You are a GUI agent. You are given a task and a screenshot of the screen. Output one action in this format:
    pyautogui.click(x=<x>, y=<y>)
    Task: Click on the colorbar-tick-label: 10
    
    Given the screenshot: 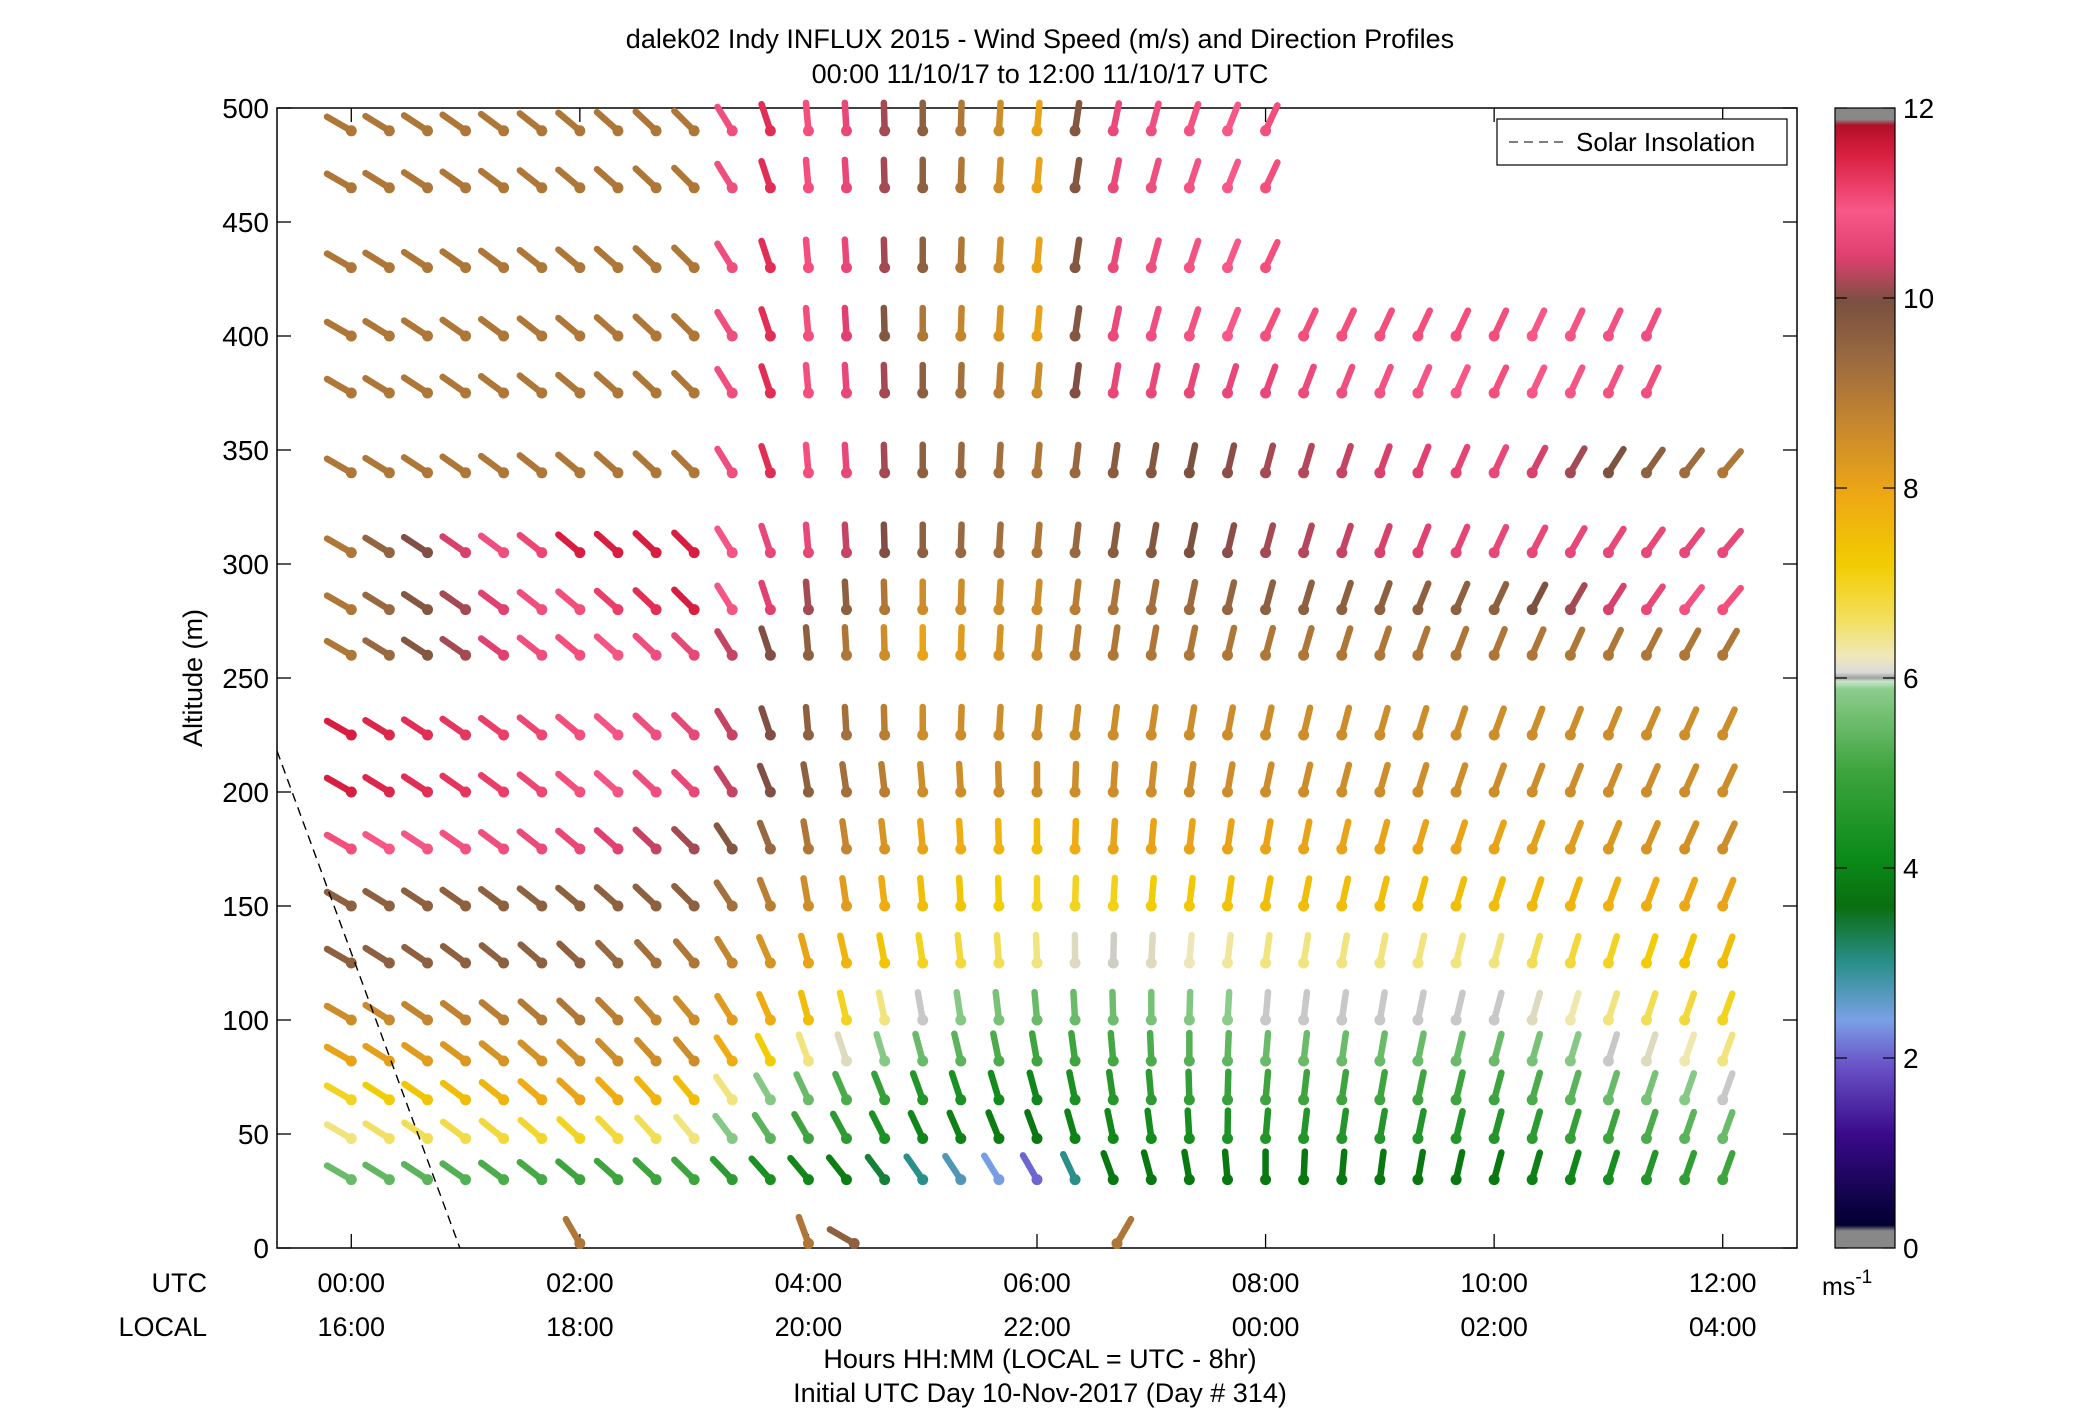 What is the action you would take?
    pyautogui.click(x=1918, y=298)
    